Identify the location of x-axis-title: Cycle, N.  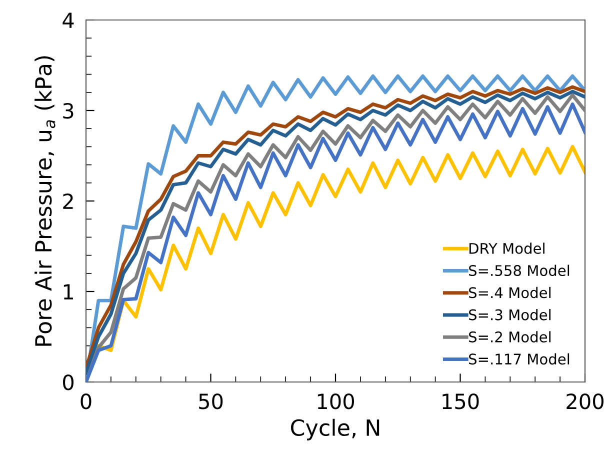
(335, 429).